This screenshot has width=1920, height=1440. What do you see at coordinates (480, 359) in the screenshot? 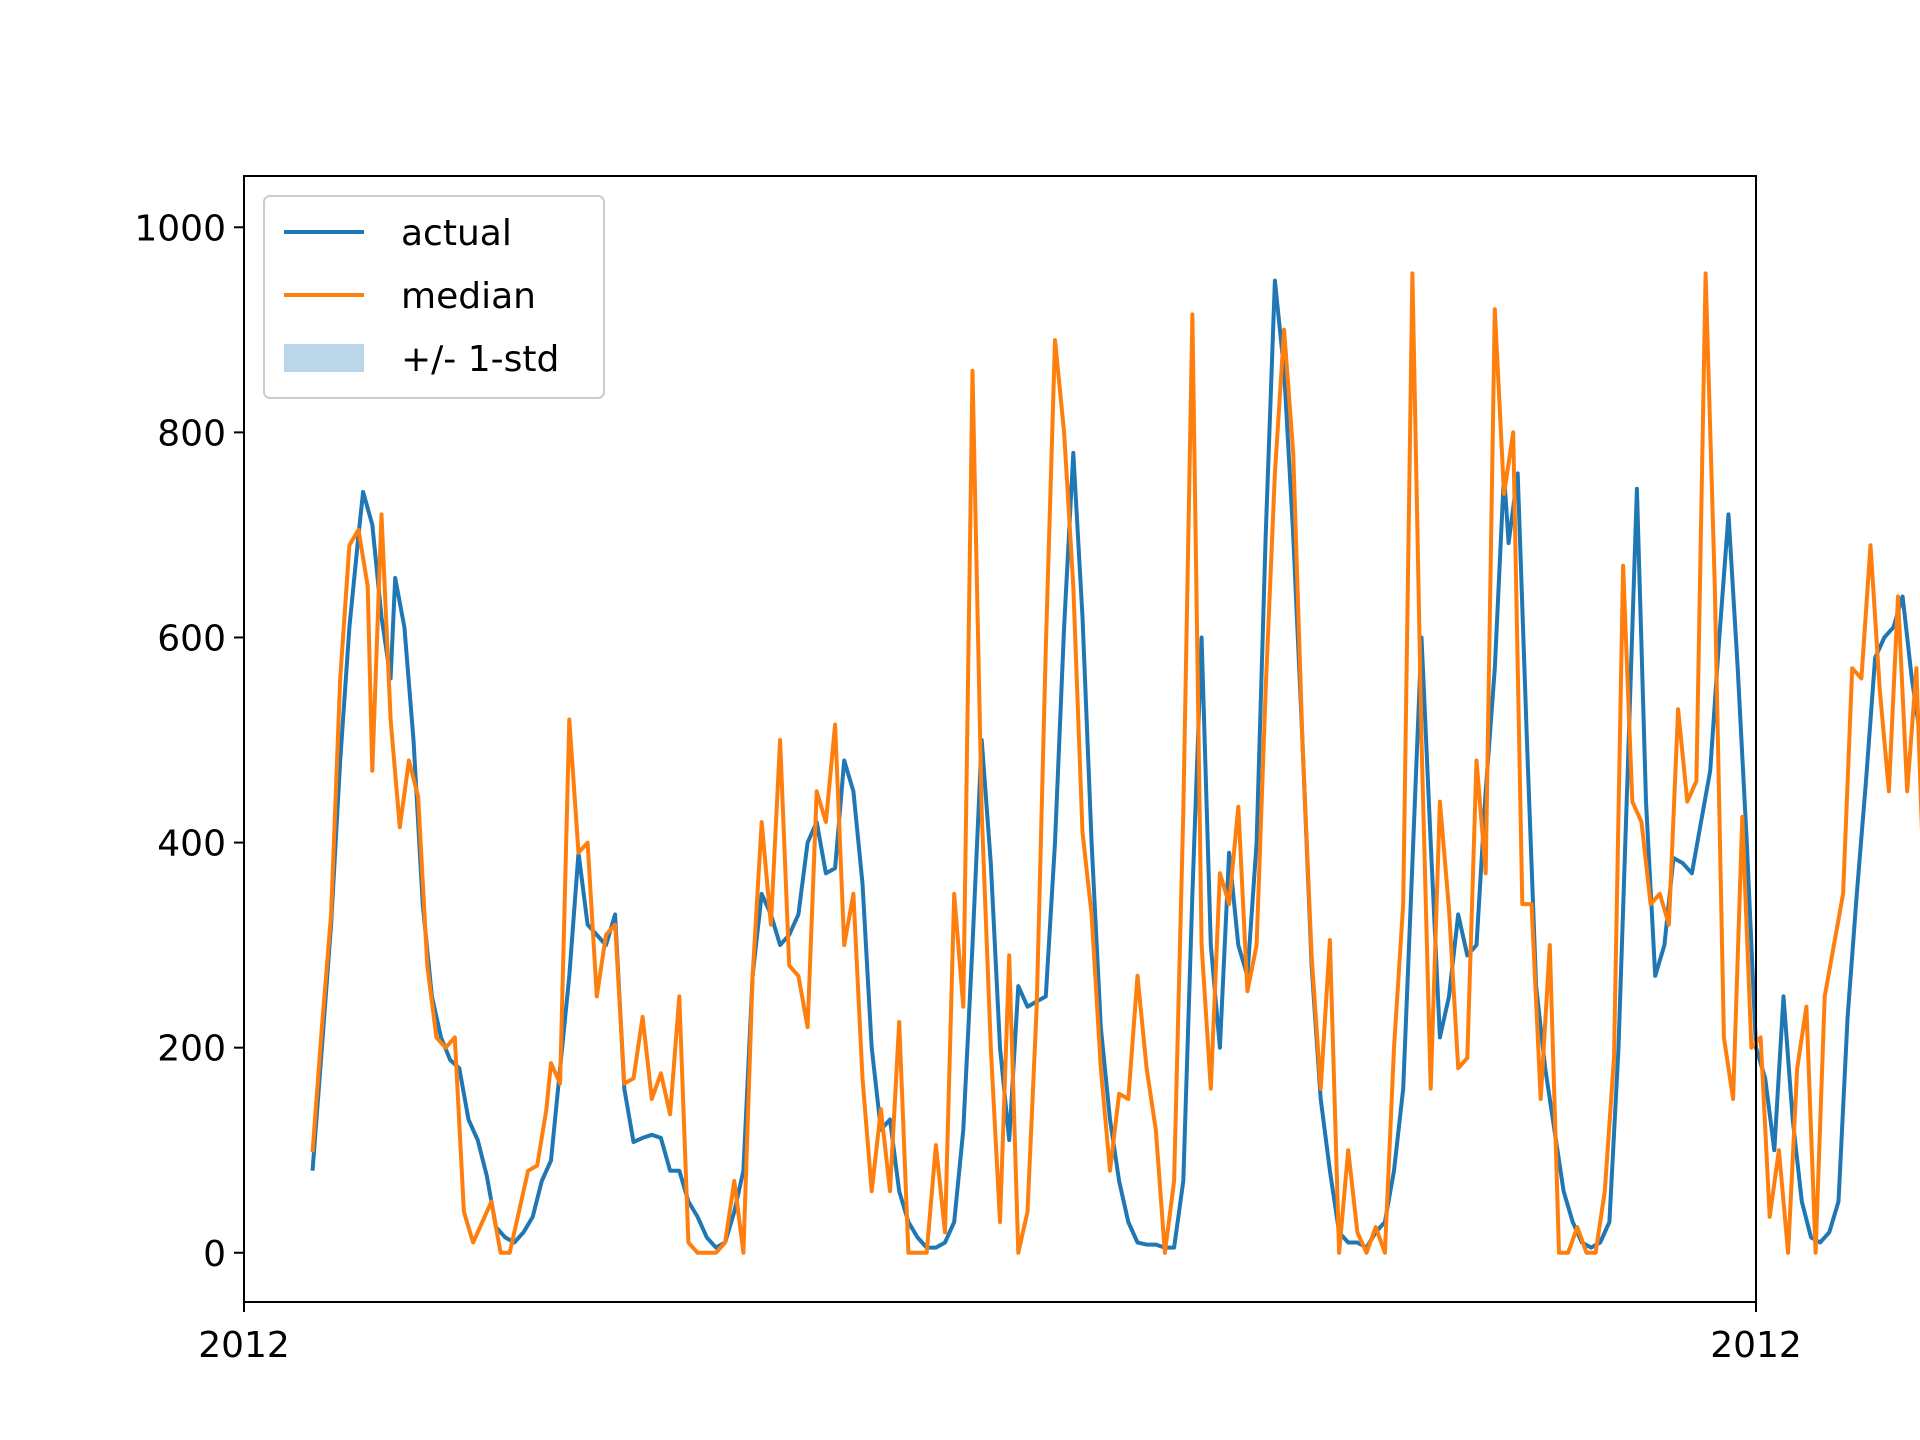
I see `legend-label: +/- 1-std` at bounding box center [480, 359].